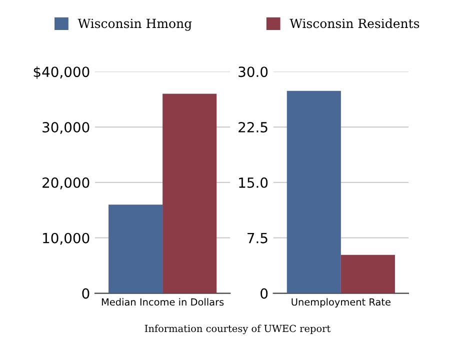 The height and width of the screenshot is (341, 475). I want to click on y-tick-label: 10,000, so click(66, 238).